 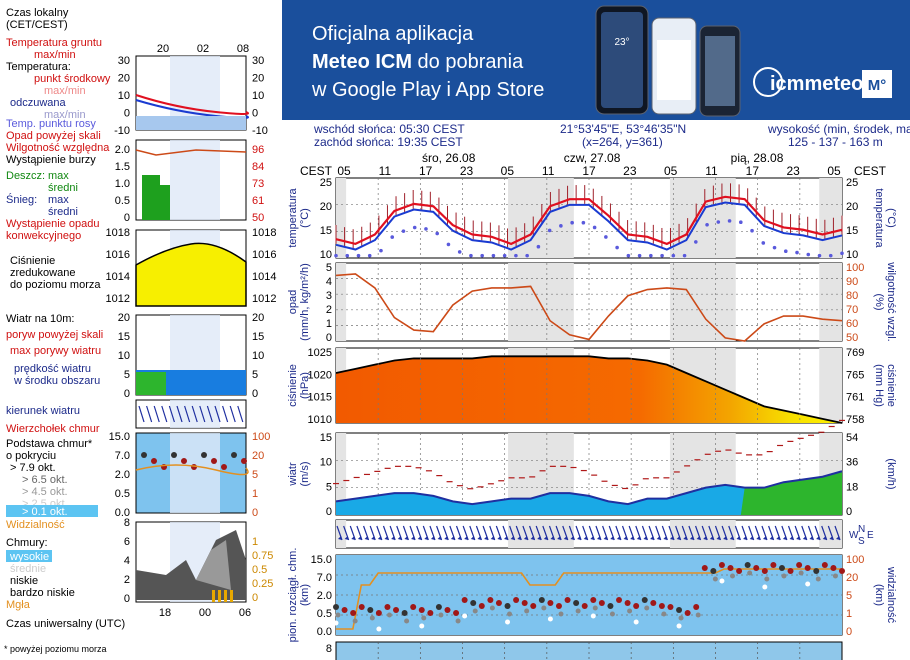 I want to click on humidity-line, so click(x=589, y=307).